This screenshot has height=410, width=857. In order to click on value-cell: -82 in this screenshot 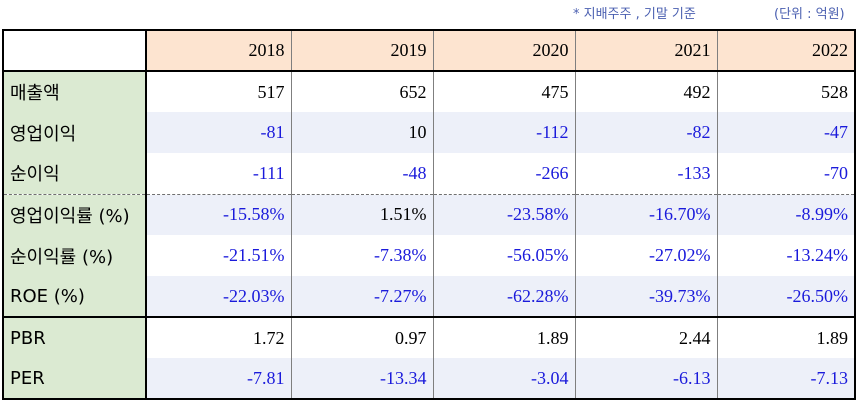, I will do `click(645, 132)`.